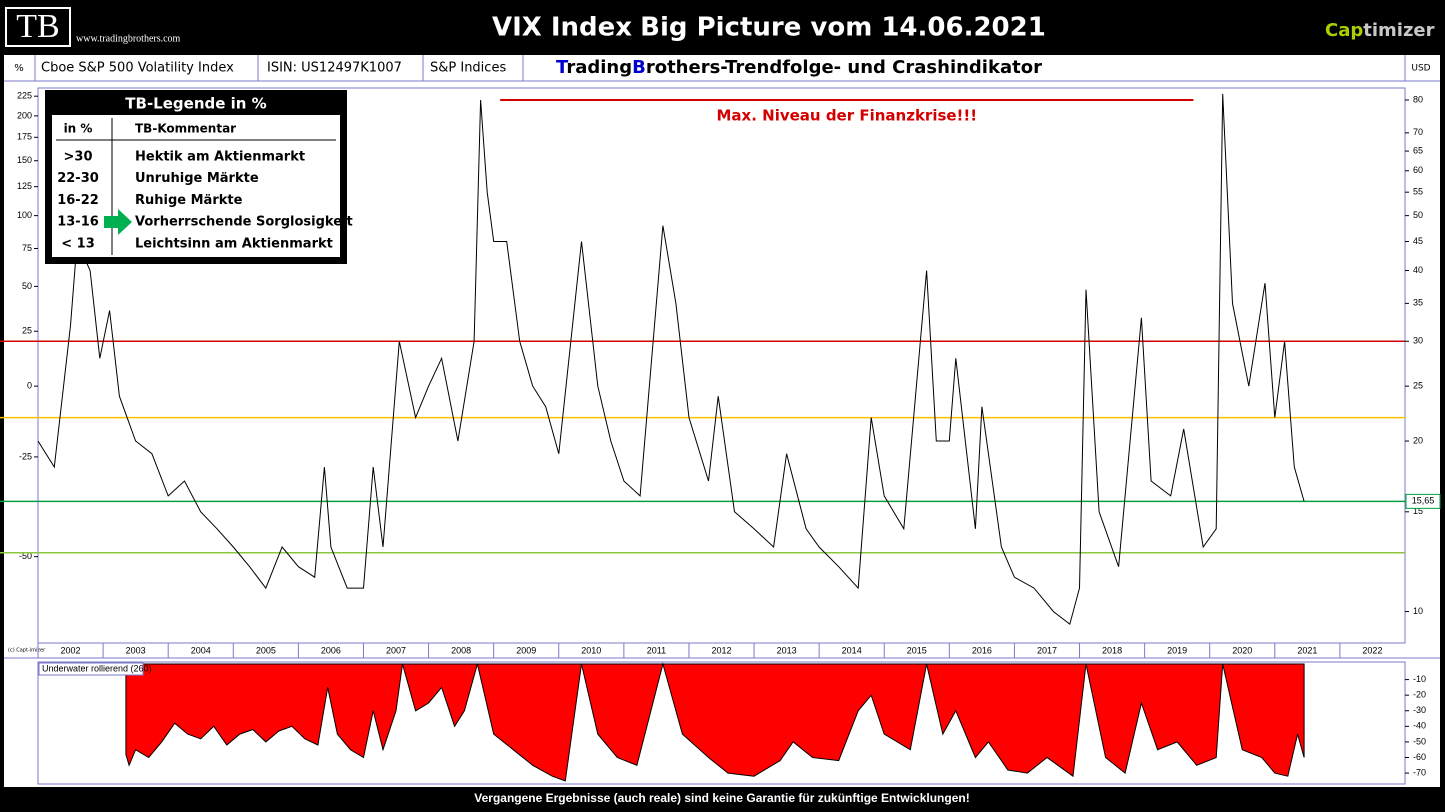 This screenshot has height=812, width=1445. I want to click on unit-right: USD, so click(1420, 69).